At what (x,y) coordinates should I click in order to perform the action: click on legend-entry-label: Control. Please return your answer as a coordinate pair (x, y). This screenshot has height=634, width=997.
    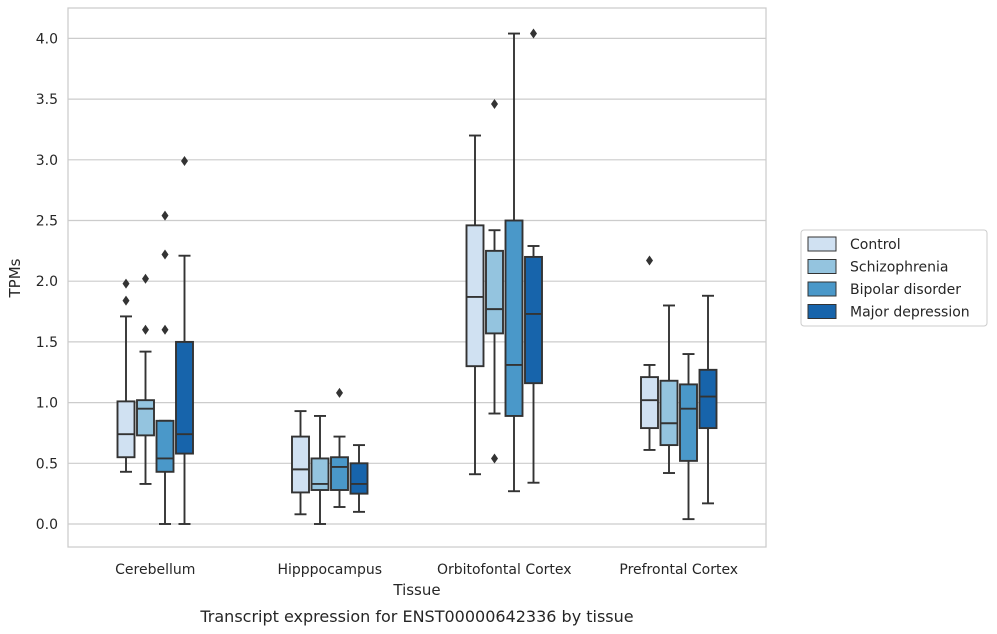
    Looking at the image, I should click on (875, 245).